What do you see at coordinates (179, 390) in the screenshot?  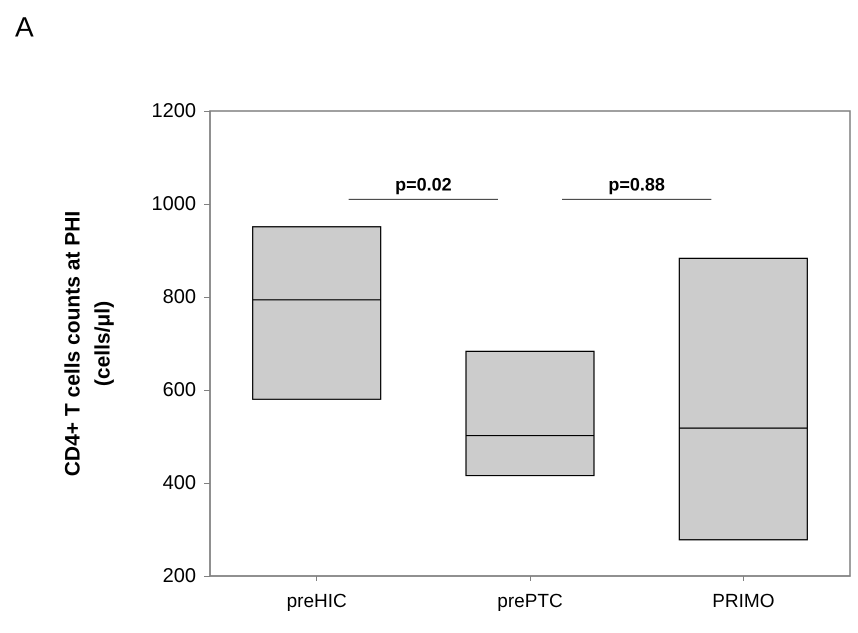 I see `y-tick-label: 600` at bounding box center [179, 390].